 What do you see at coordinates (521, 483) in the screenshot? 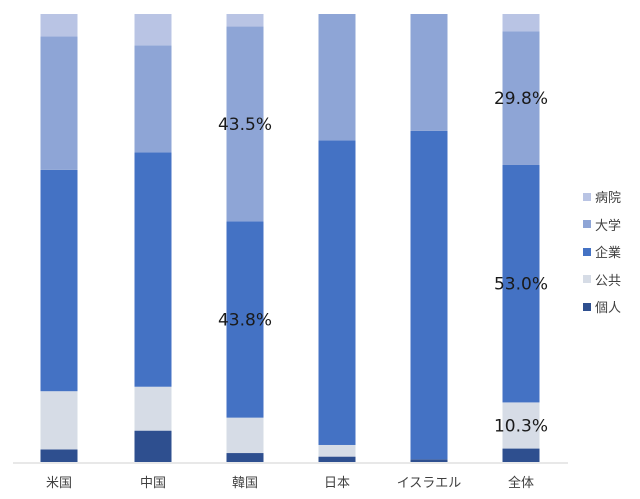
I see `x-tick-label: 全体` at bounding box center [521, 483].